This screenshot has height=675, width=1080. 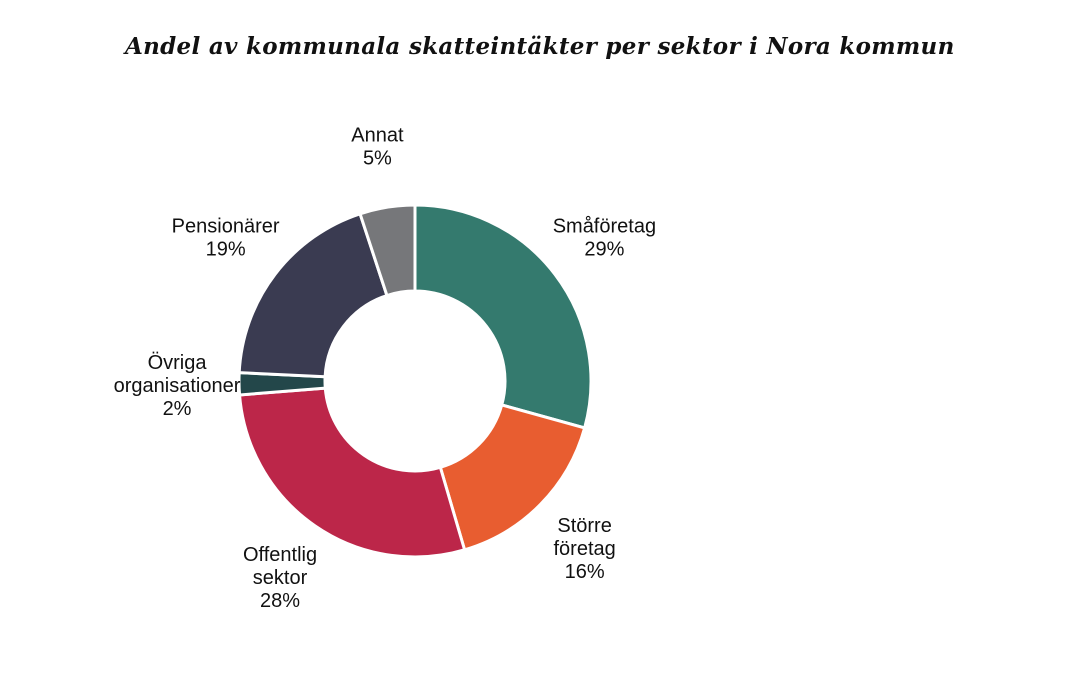 What do you see at coordinates (503, 316) in the screenshot?
I see `slice-smaforetag` at bounding box center [503, 316].